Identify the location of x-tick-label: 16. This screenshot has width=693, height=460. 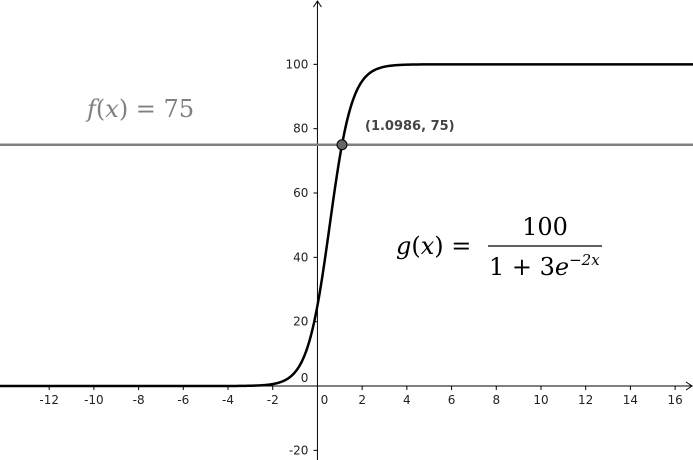
(674, 400).